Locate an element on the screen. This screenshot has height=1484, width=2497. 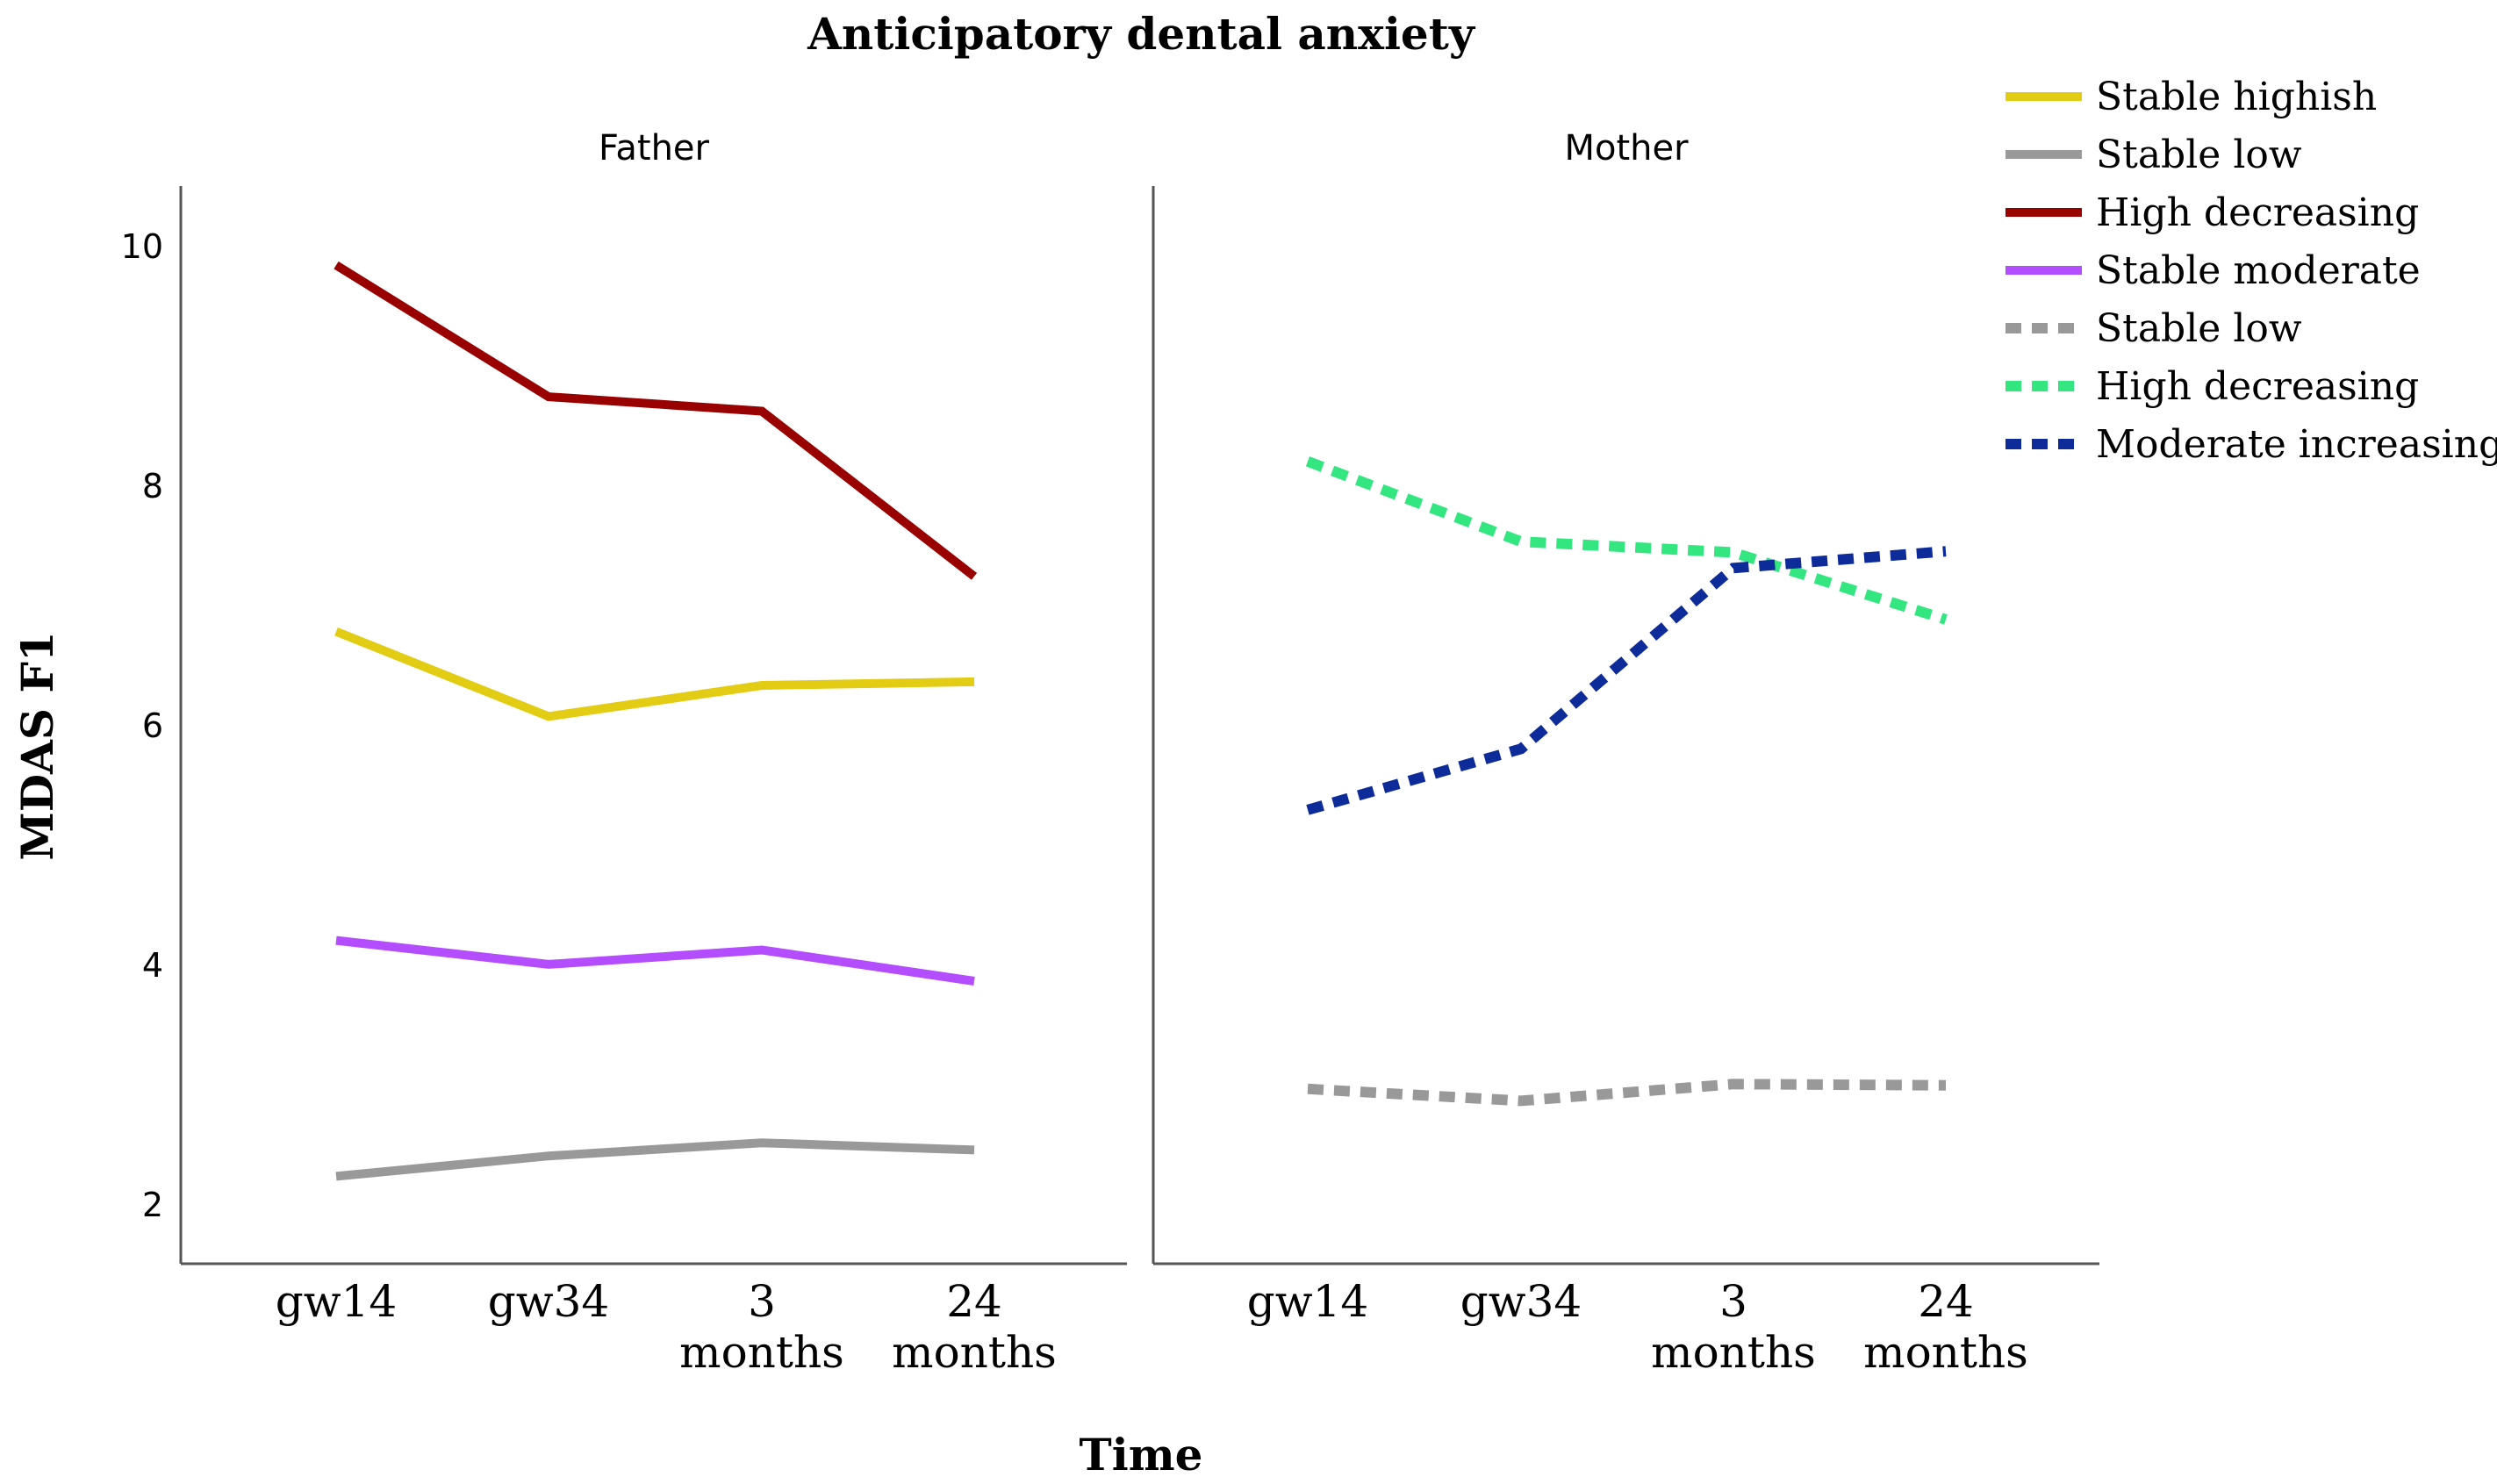
y-tick-label: 6 is located at coordinates (152, 725).